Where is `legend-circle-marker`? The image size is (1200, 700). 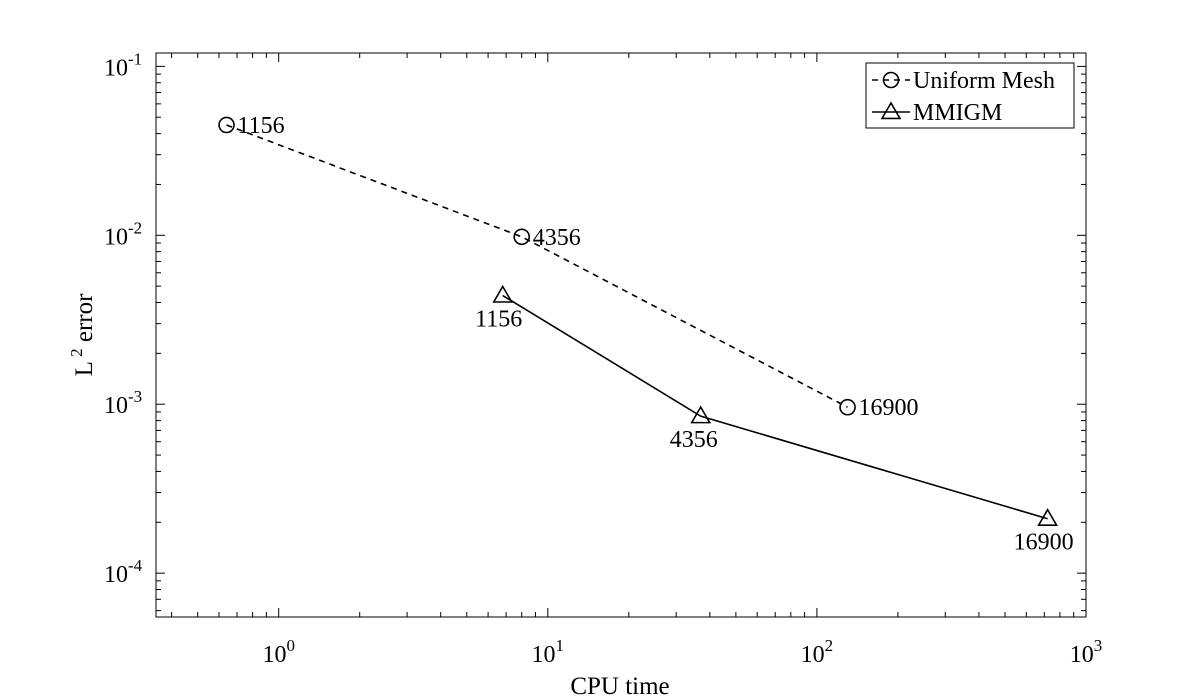 legend-circle-marker is located at coordinates (891, 80).